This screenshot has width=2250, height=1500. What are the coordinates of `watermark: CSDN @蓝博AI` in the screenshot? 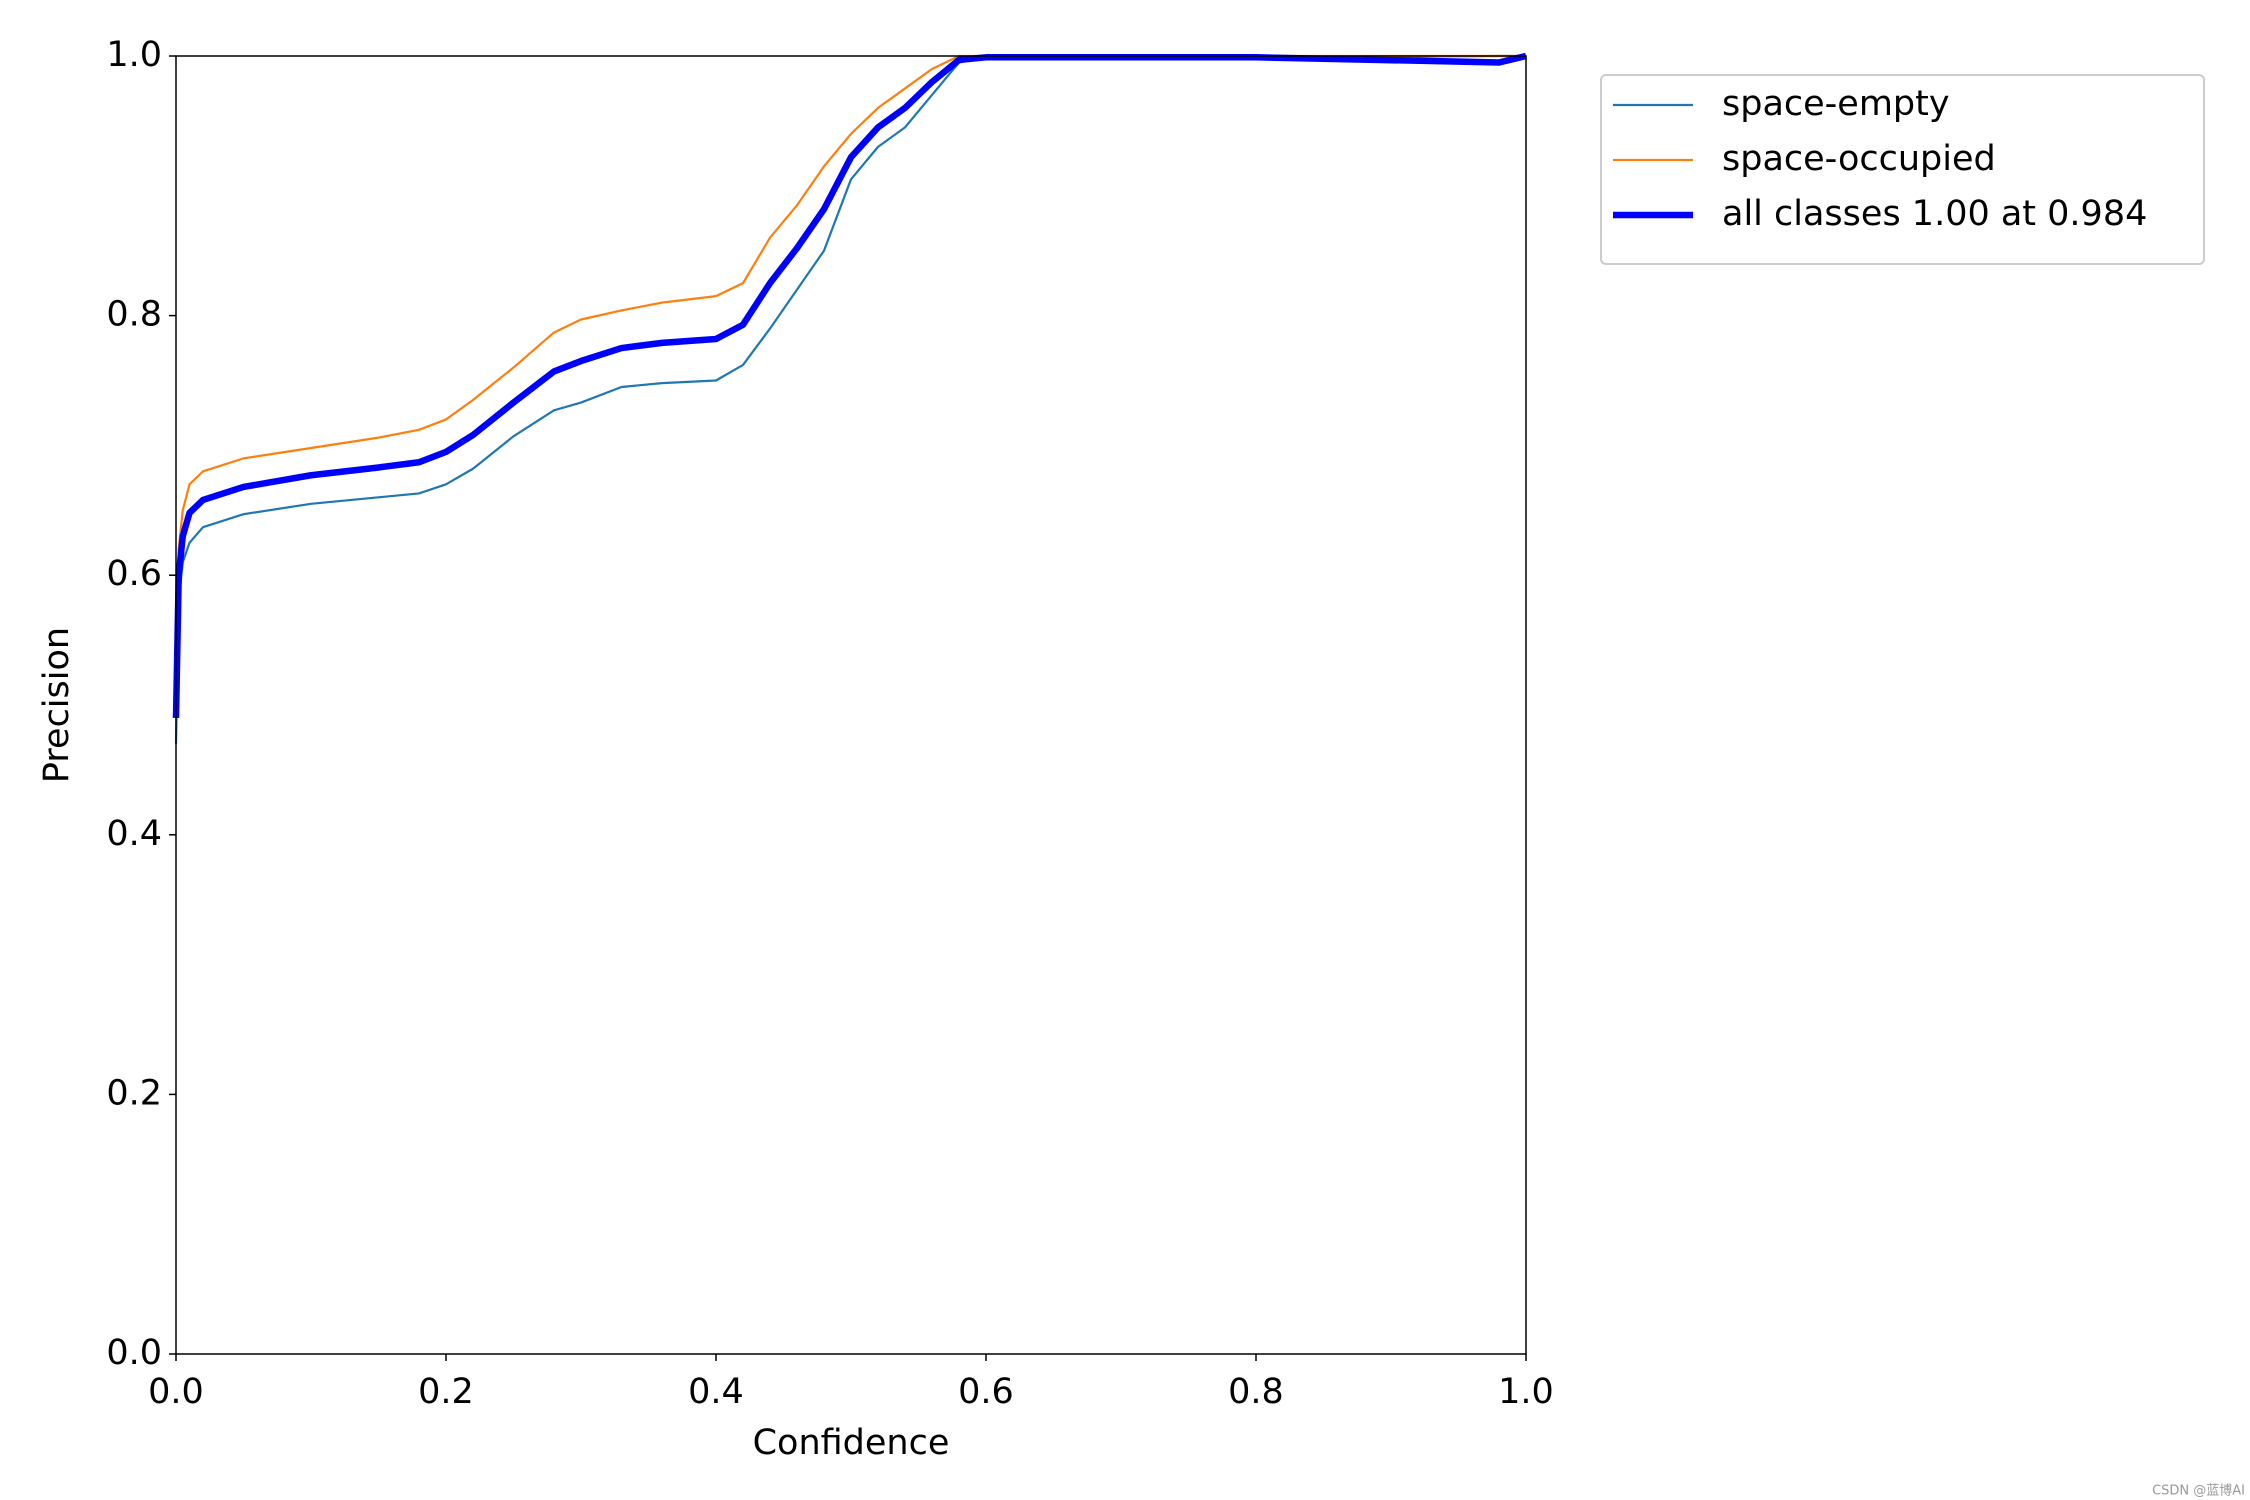 It's located at (2198, 1491).